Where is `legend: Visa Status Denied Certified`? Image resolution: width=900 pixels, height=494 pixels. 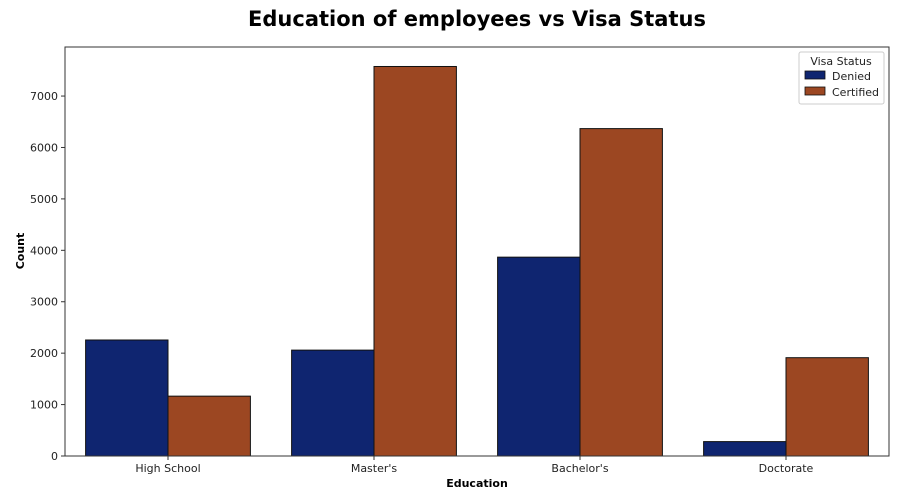
legend: Visa Status Denied Certified is located at coordinates (841, 78).